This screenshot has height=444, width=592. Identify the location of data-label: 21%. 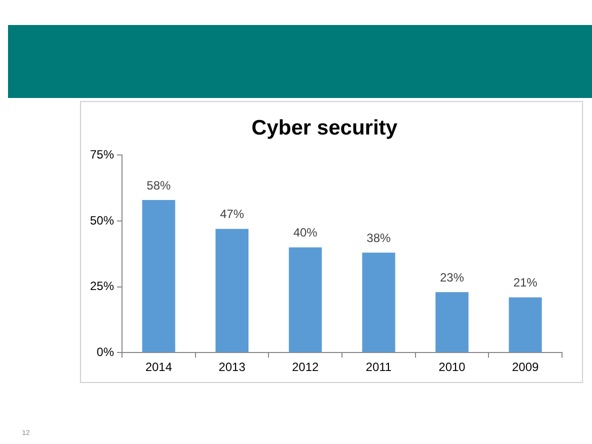
(525, 283).